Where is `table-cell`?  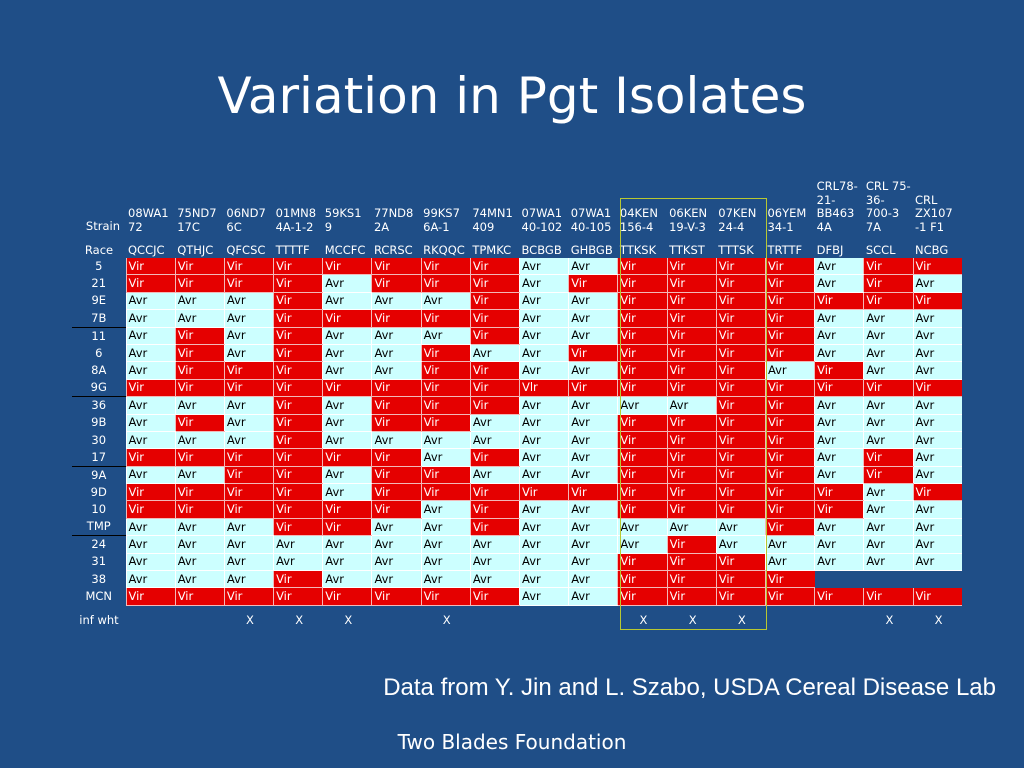
table-cell is located at coordinates (888, 579).